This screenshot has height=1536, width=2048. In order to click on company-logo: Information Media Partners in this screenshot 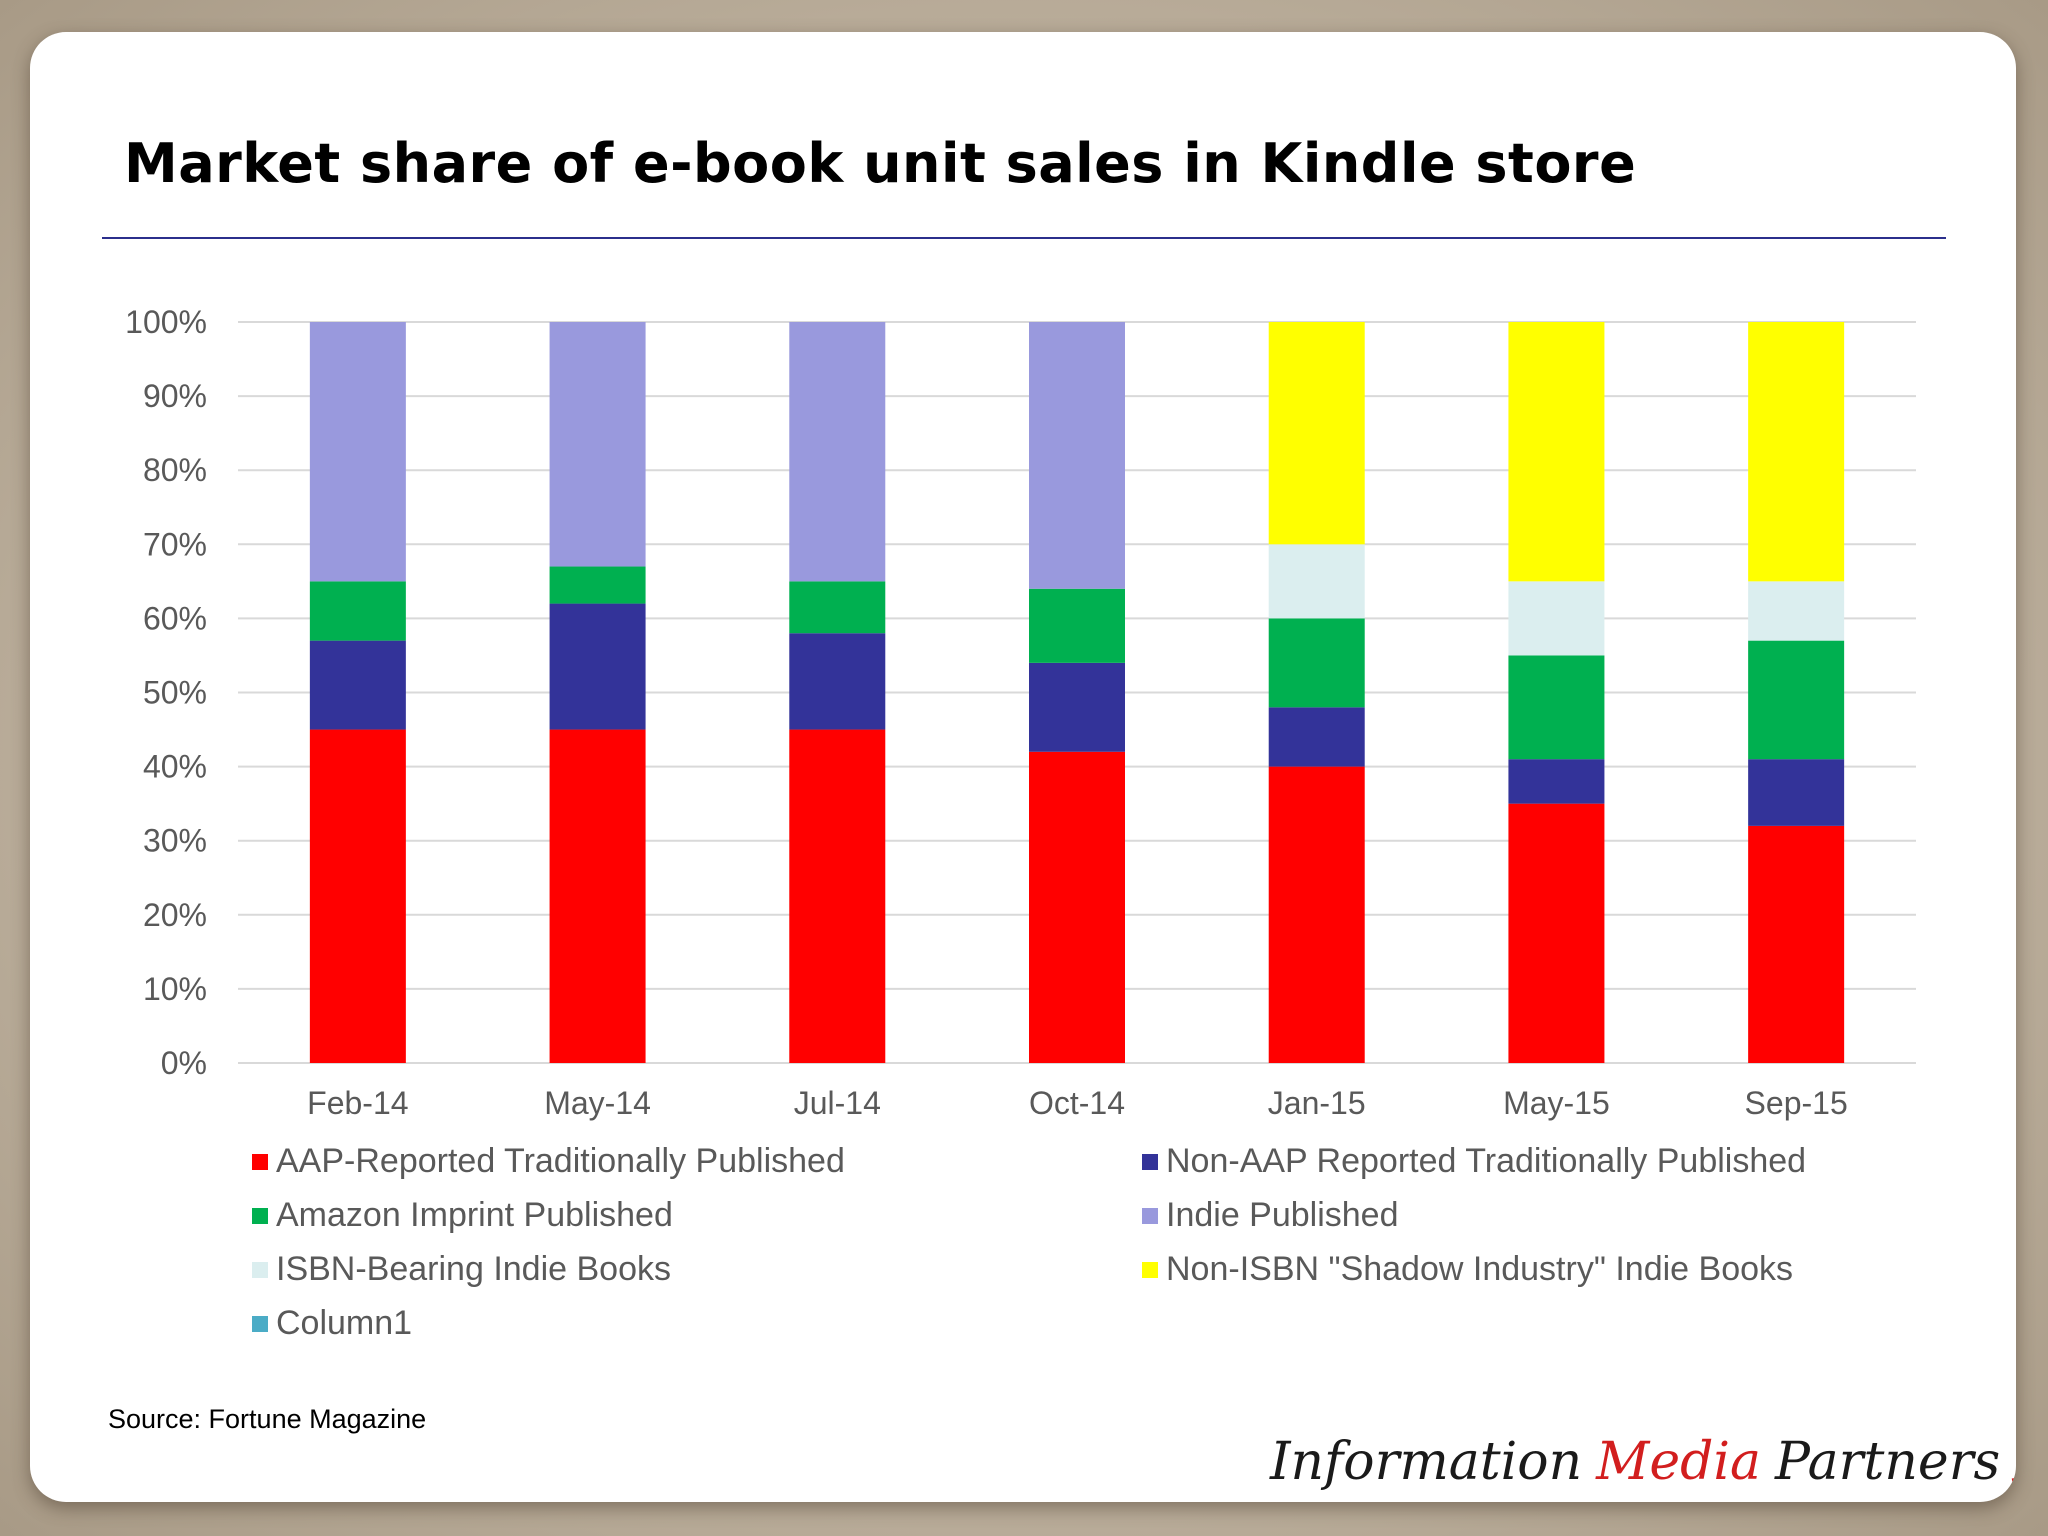, I will do `click(1643, 1457)`.